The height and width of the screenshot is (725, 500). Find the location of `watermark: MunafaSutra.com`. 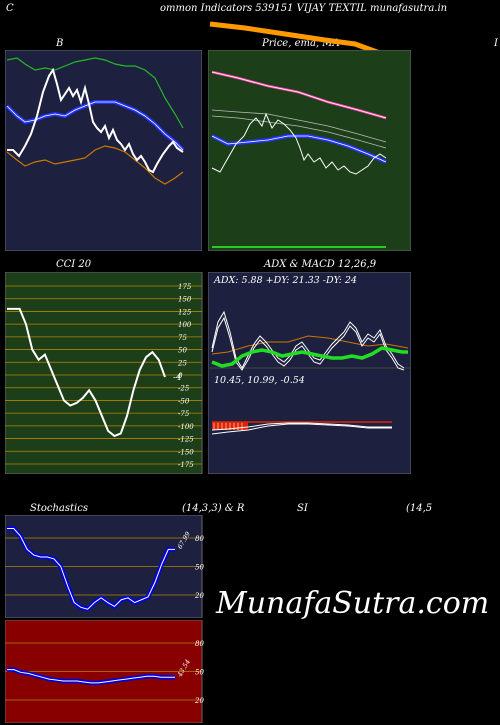

watermark: MunafaSutra.com is located at coordinates (353, 603).